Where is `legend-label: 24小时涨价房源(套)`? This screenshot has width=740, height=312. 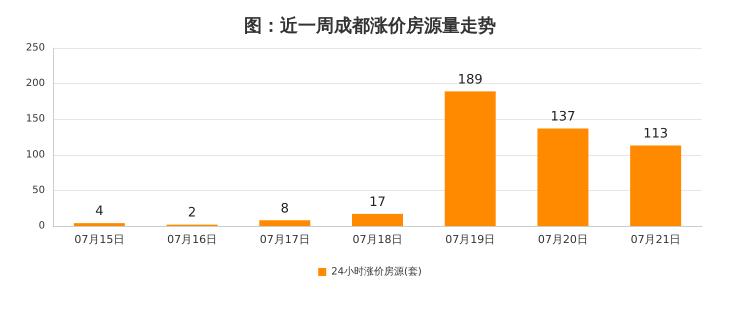
legend-label: 24小时涨价房源(套) is located at coordinates (376, 272).